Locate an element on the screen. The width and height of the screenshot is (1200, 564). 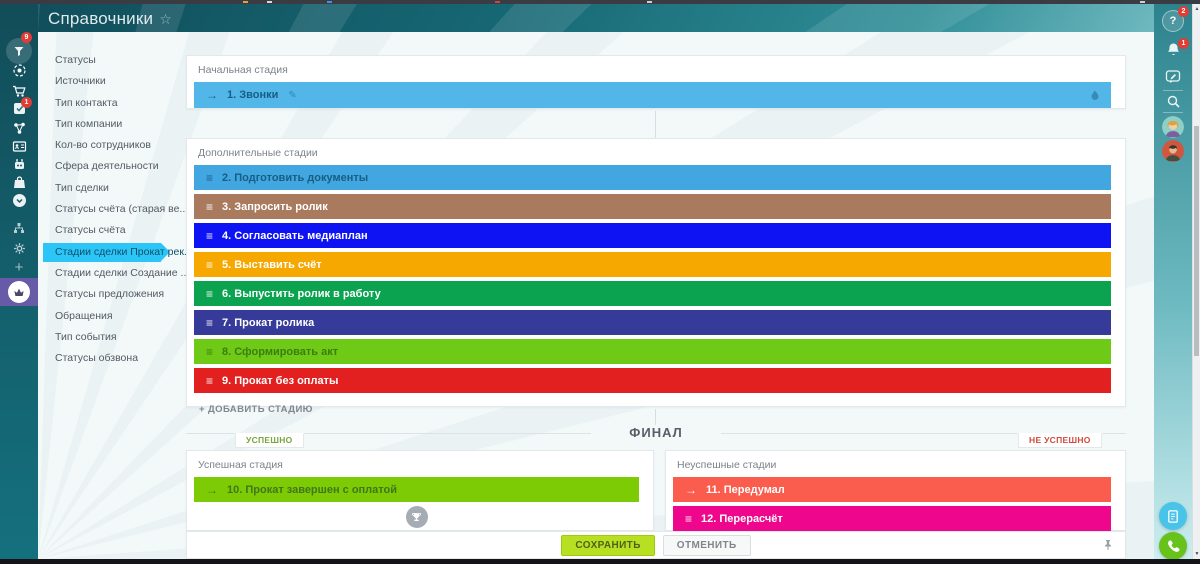
section-label: Начальная стадия is located at coordinates (243, 70).